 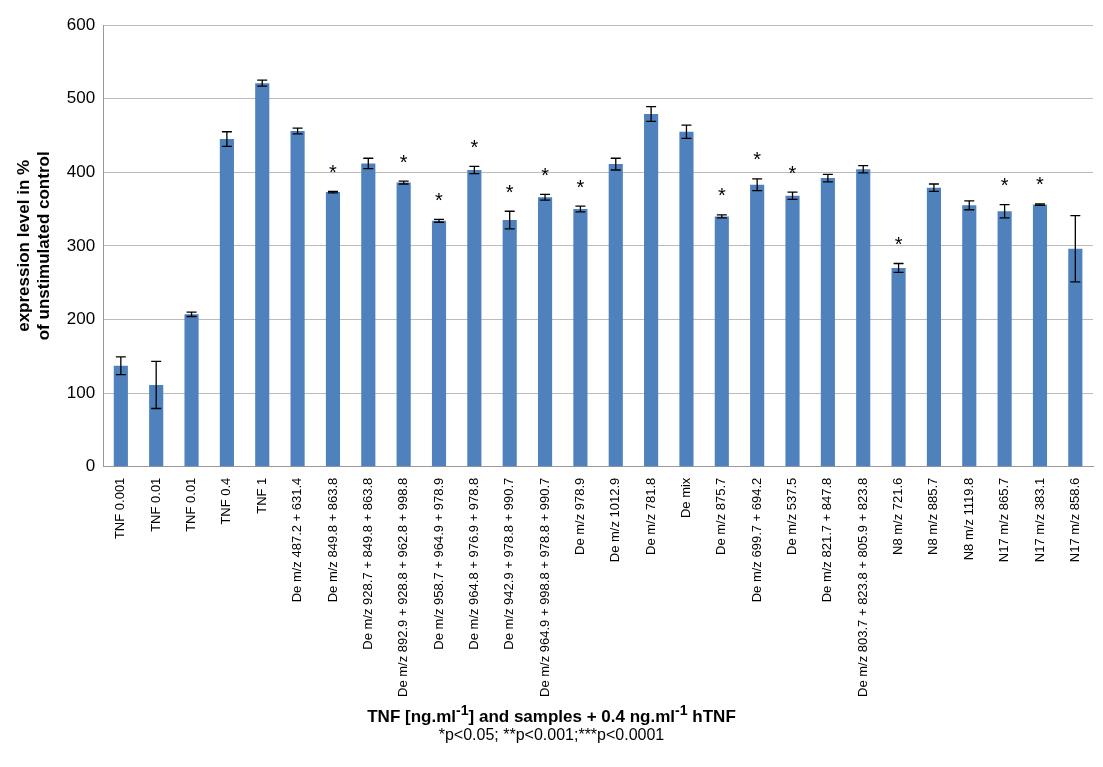 What do you see at coordinates (862, 587) in the screenshot?
I see `x-tick-label: De m/z 803.7 + 823.8 + 805.9 + 823.8` at bounding box center [862, 587].